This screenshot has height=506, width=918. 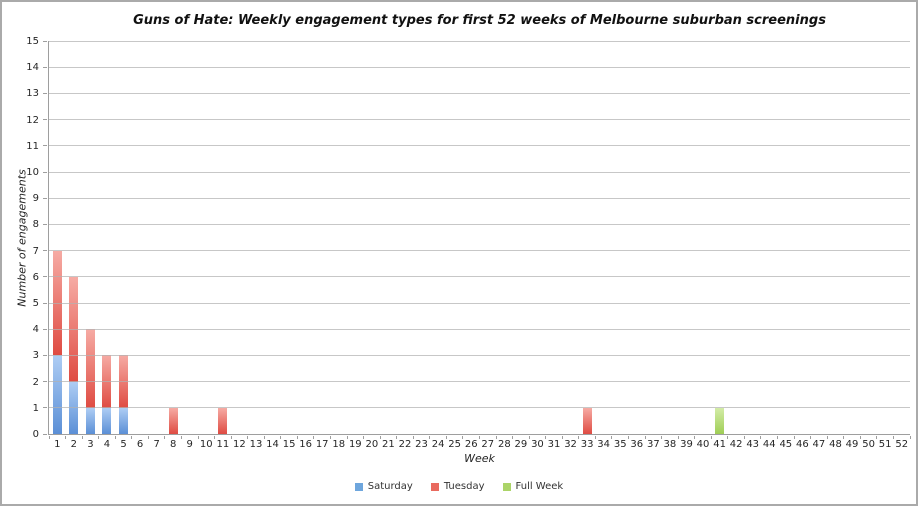 I want to click on x-axis-label-16: 16, so click(x=306, y=444).